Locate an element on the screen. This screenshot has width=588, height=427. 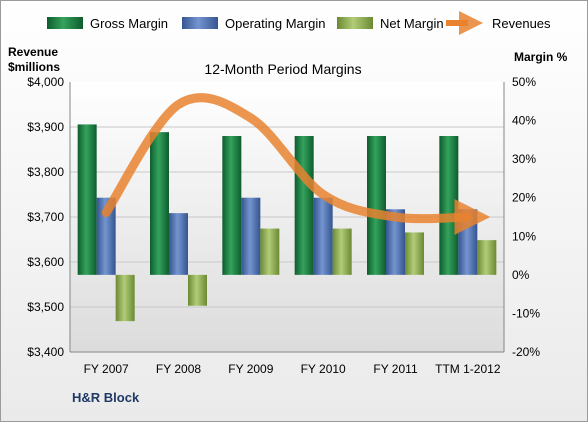
y-right-tick-label: -10% is located at coordinates (526, 313).